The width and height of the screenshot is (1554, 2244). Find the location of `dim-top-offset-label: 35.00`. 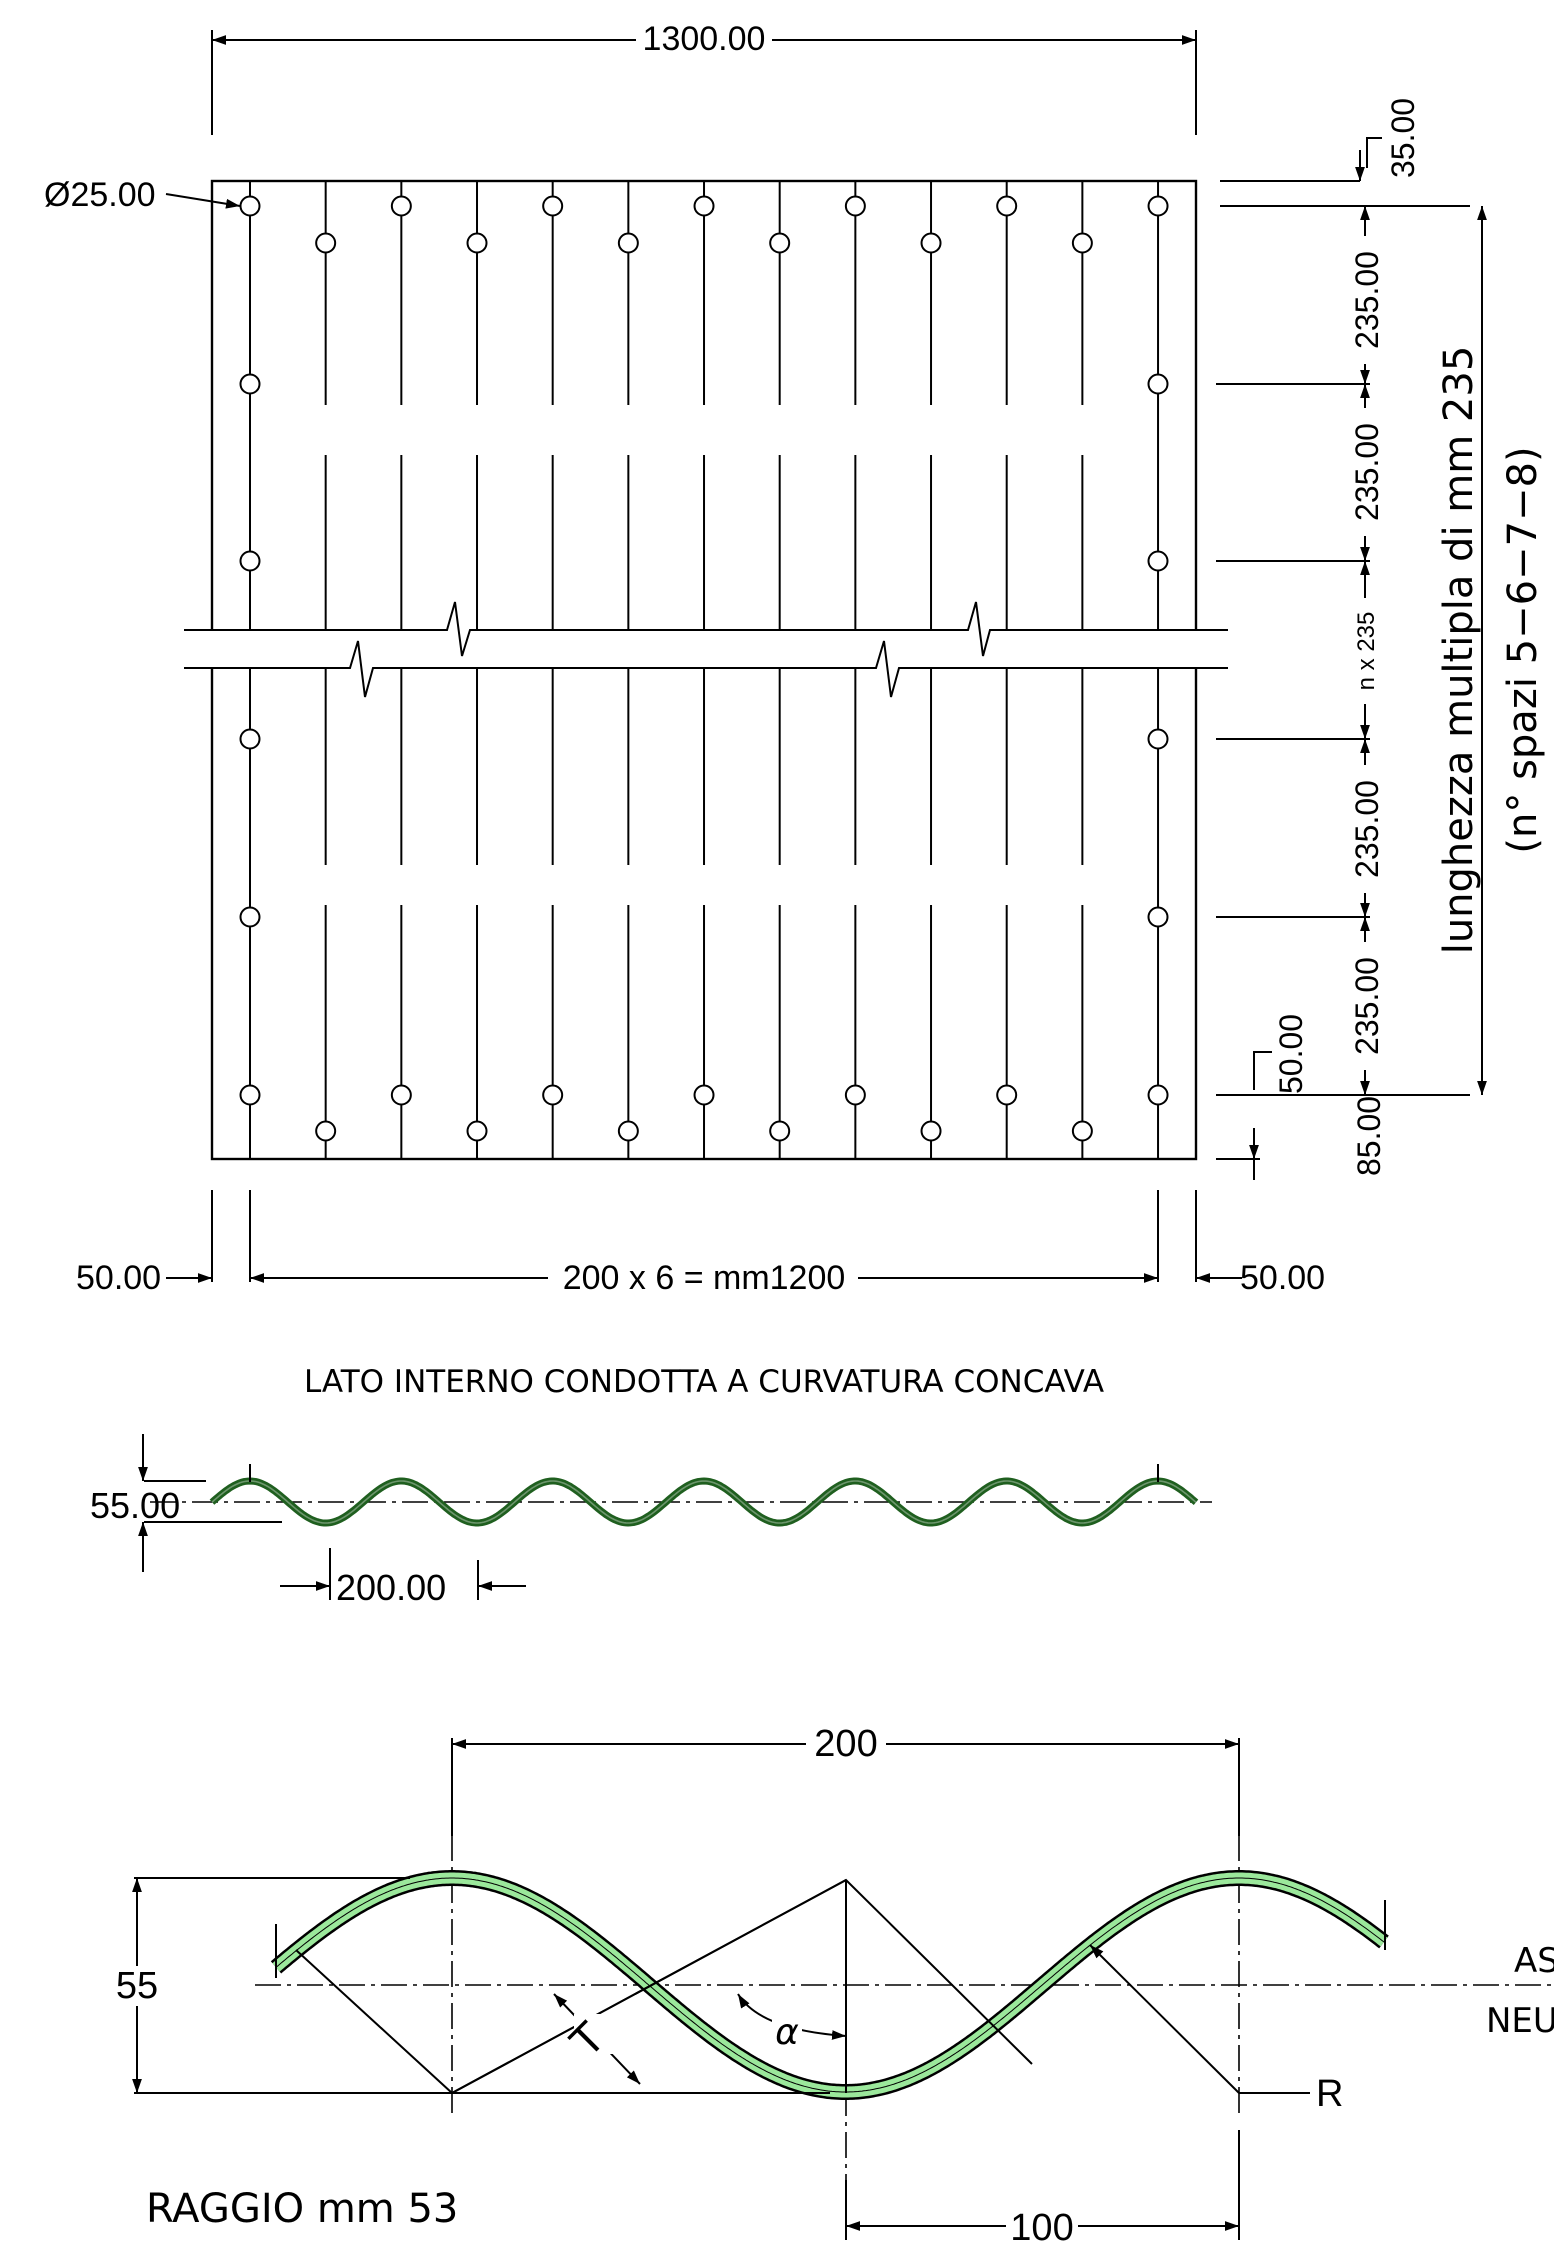

dim-top-offset-label: 35.00 is located at coordinates (1403, 138).